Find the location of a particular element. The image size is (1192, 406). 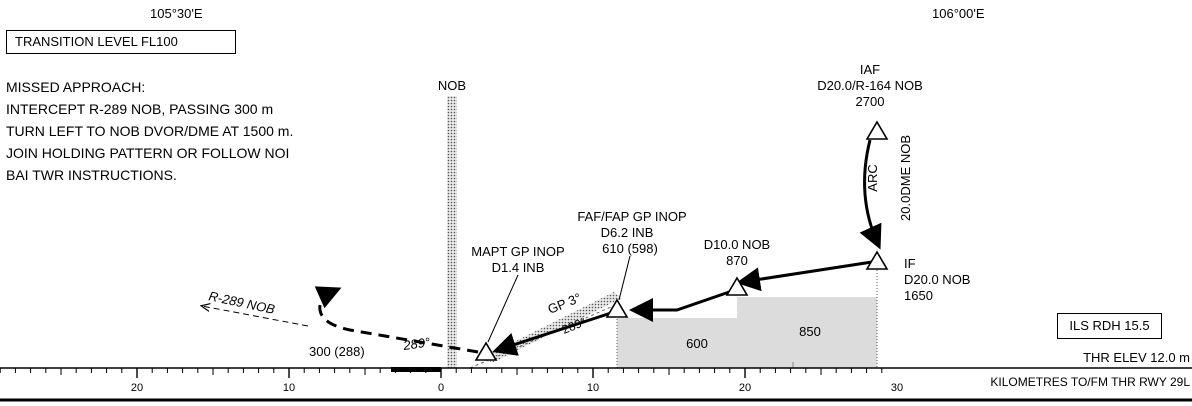

faf-altitude: 610 (598) is located at coordinates (630, 248).